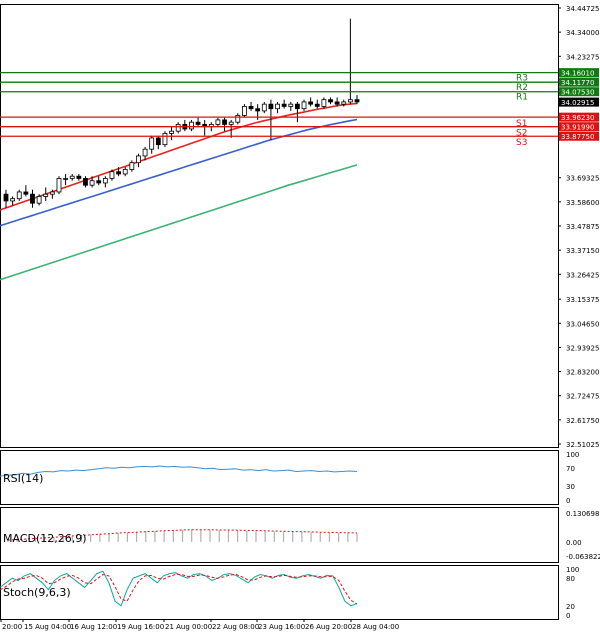 The image size is (600, 636). I want to click on price-tick-label: 34.44725, so click(582, 9).